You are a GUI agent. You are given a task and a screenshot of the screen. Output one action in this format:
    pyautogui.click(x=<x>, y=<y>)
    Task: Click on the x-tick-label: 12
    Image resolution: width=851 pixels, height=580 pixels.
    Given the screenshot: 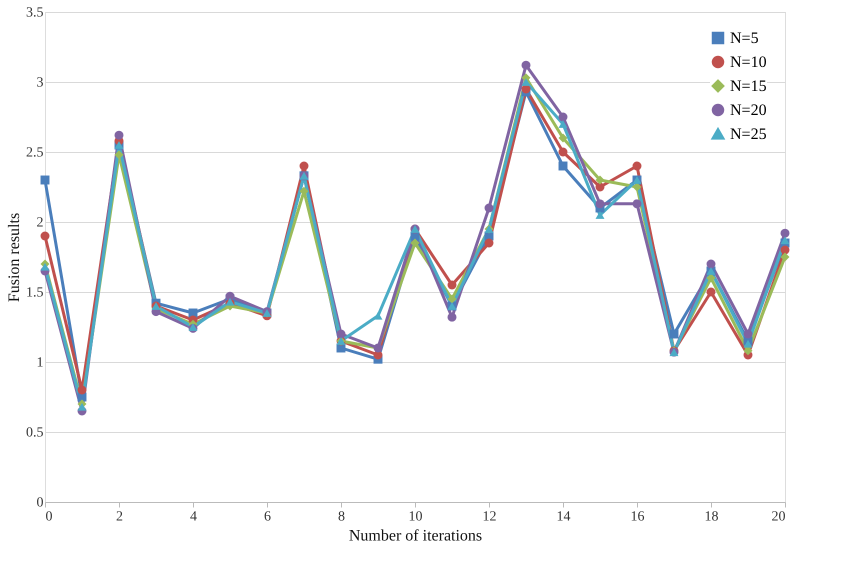 What is the action you would take?
    pyautogui.click(x=489, y=517)
    